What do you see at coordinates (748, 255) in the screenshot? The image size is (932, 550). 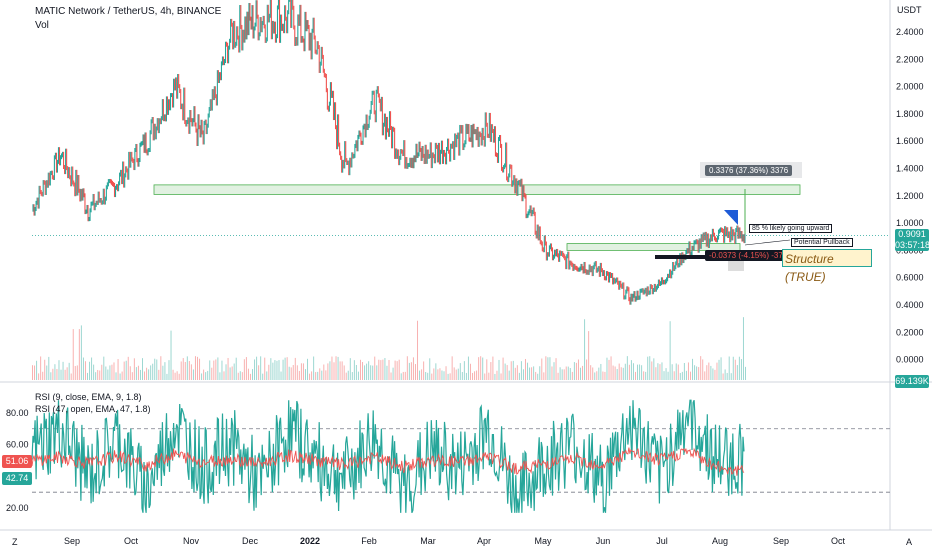 I see `measure-down-label: -0.0373 (-4.15%) -373` at bounding box center [748, 255].